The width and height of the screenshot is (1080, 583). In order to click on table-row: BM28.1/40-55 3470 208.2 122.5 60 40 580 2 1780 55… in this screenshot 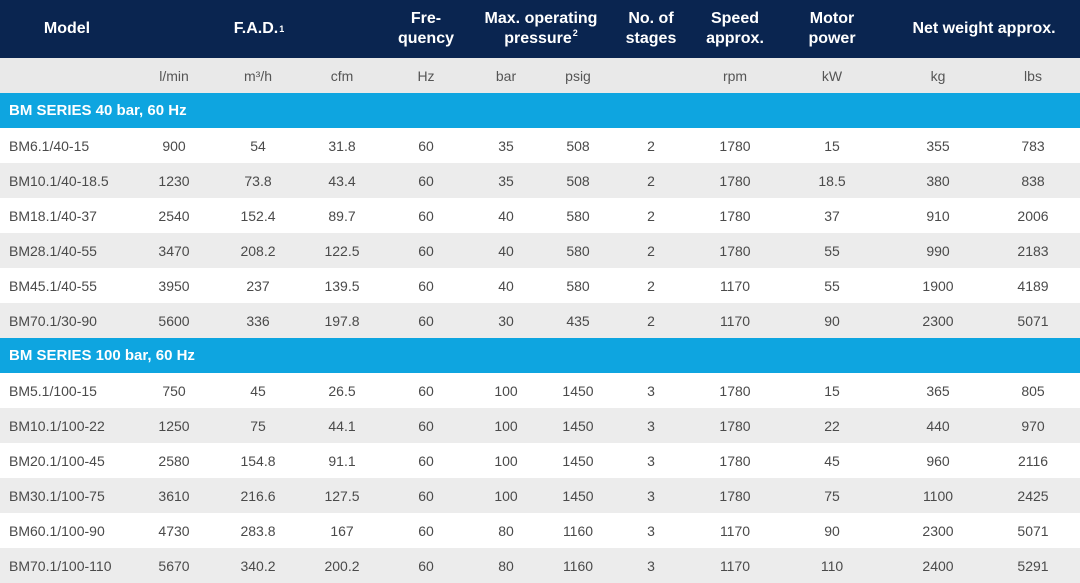, I will do `click(540, 250)`.